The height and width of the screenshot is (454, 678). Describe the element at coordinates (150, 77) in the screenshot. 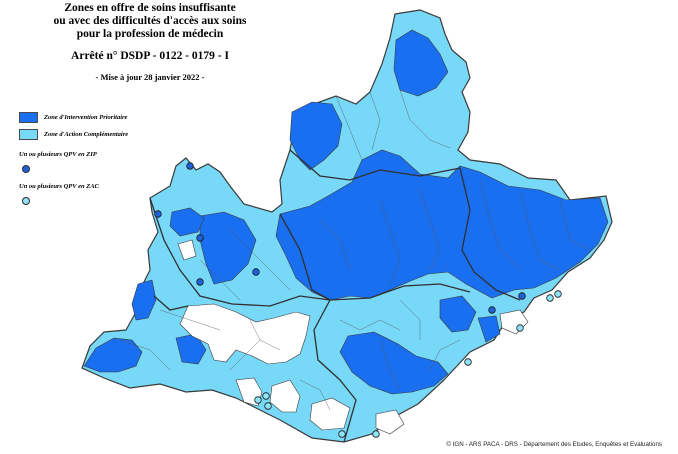

I see `update-date: - Mise à jour 28 janvier 2022 -` at that location.